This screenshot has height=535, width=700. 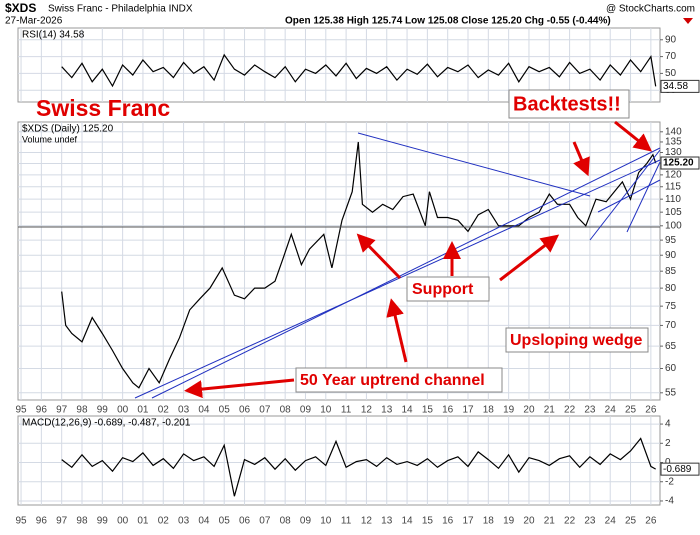 What do you see at coordinates (34, 21) in the screenshot?
I see `date: 27-Mar-2026` at bounding box center [34, 21].